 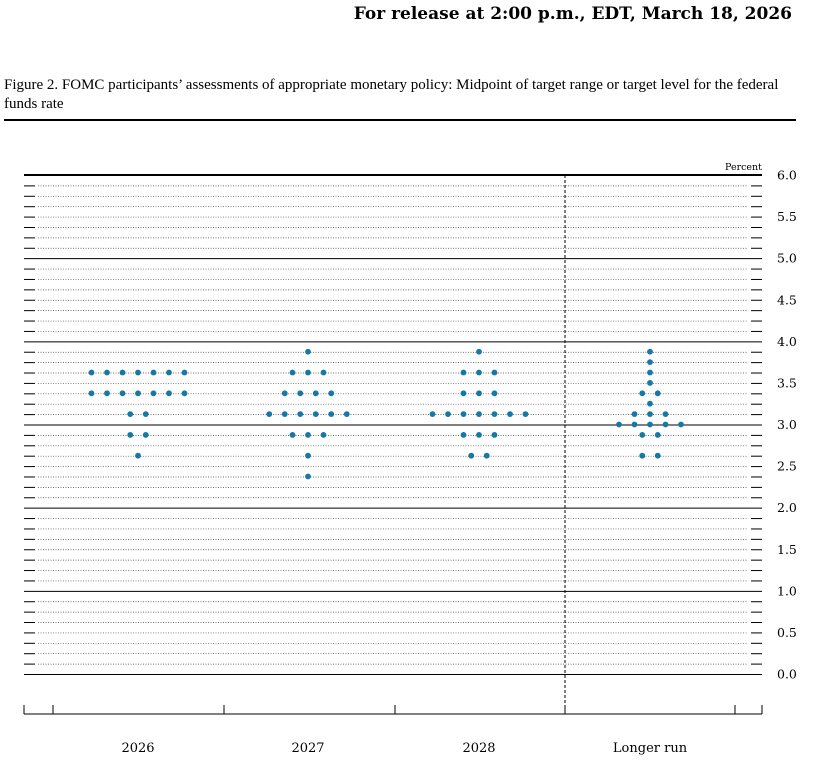 I want to click on x-tick-label: 2028, so click(x=478, y=748).